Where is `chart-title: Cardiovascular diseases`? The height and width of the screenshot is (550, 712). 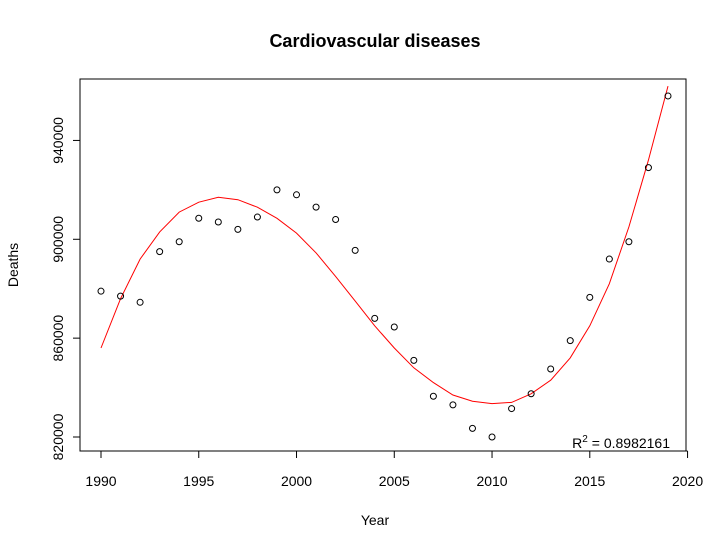
chart-title: Cardiovascular diseases is located at coordinates (374, 41).